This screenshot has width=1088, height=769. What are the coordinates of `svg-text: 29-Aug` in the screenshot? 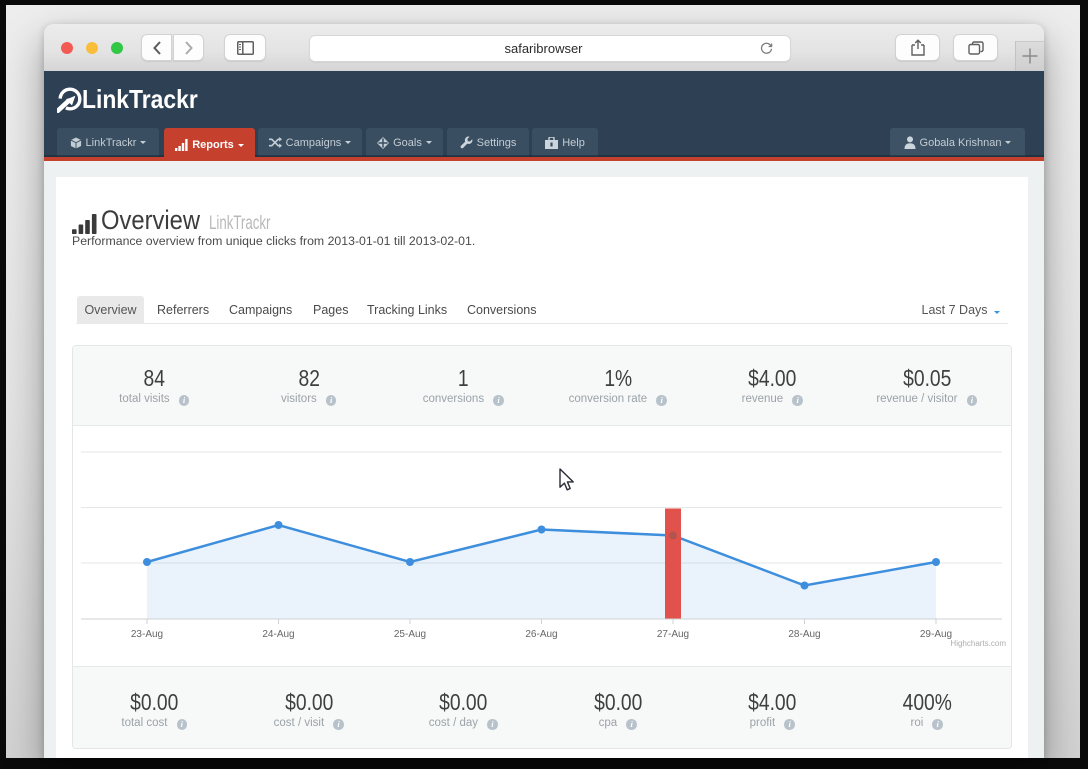 It's located at (936, 634).